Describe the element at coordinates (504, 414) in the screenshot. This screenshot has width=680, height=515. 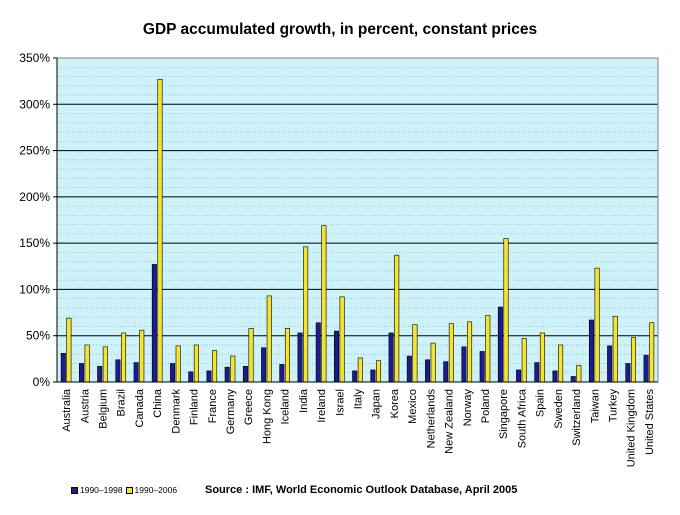
I see `x-tick-label: Singapore` at that location.